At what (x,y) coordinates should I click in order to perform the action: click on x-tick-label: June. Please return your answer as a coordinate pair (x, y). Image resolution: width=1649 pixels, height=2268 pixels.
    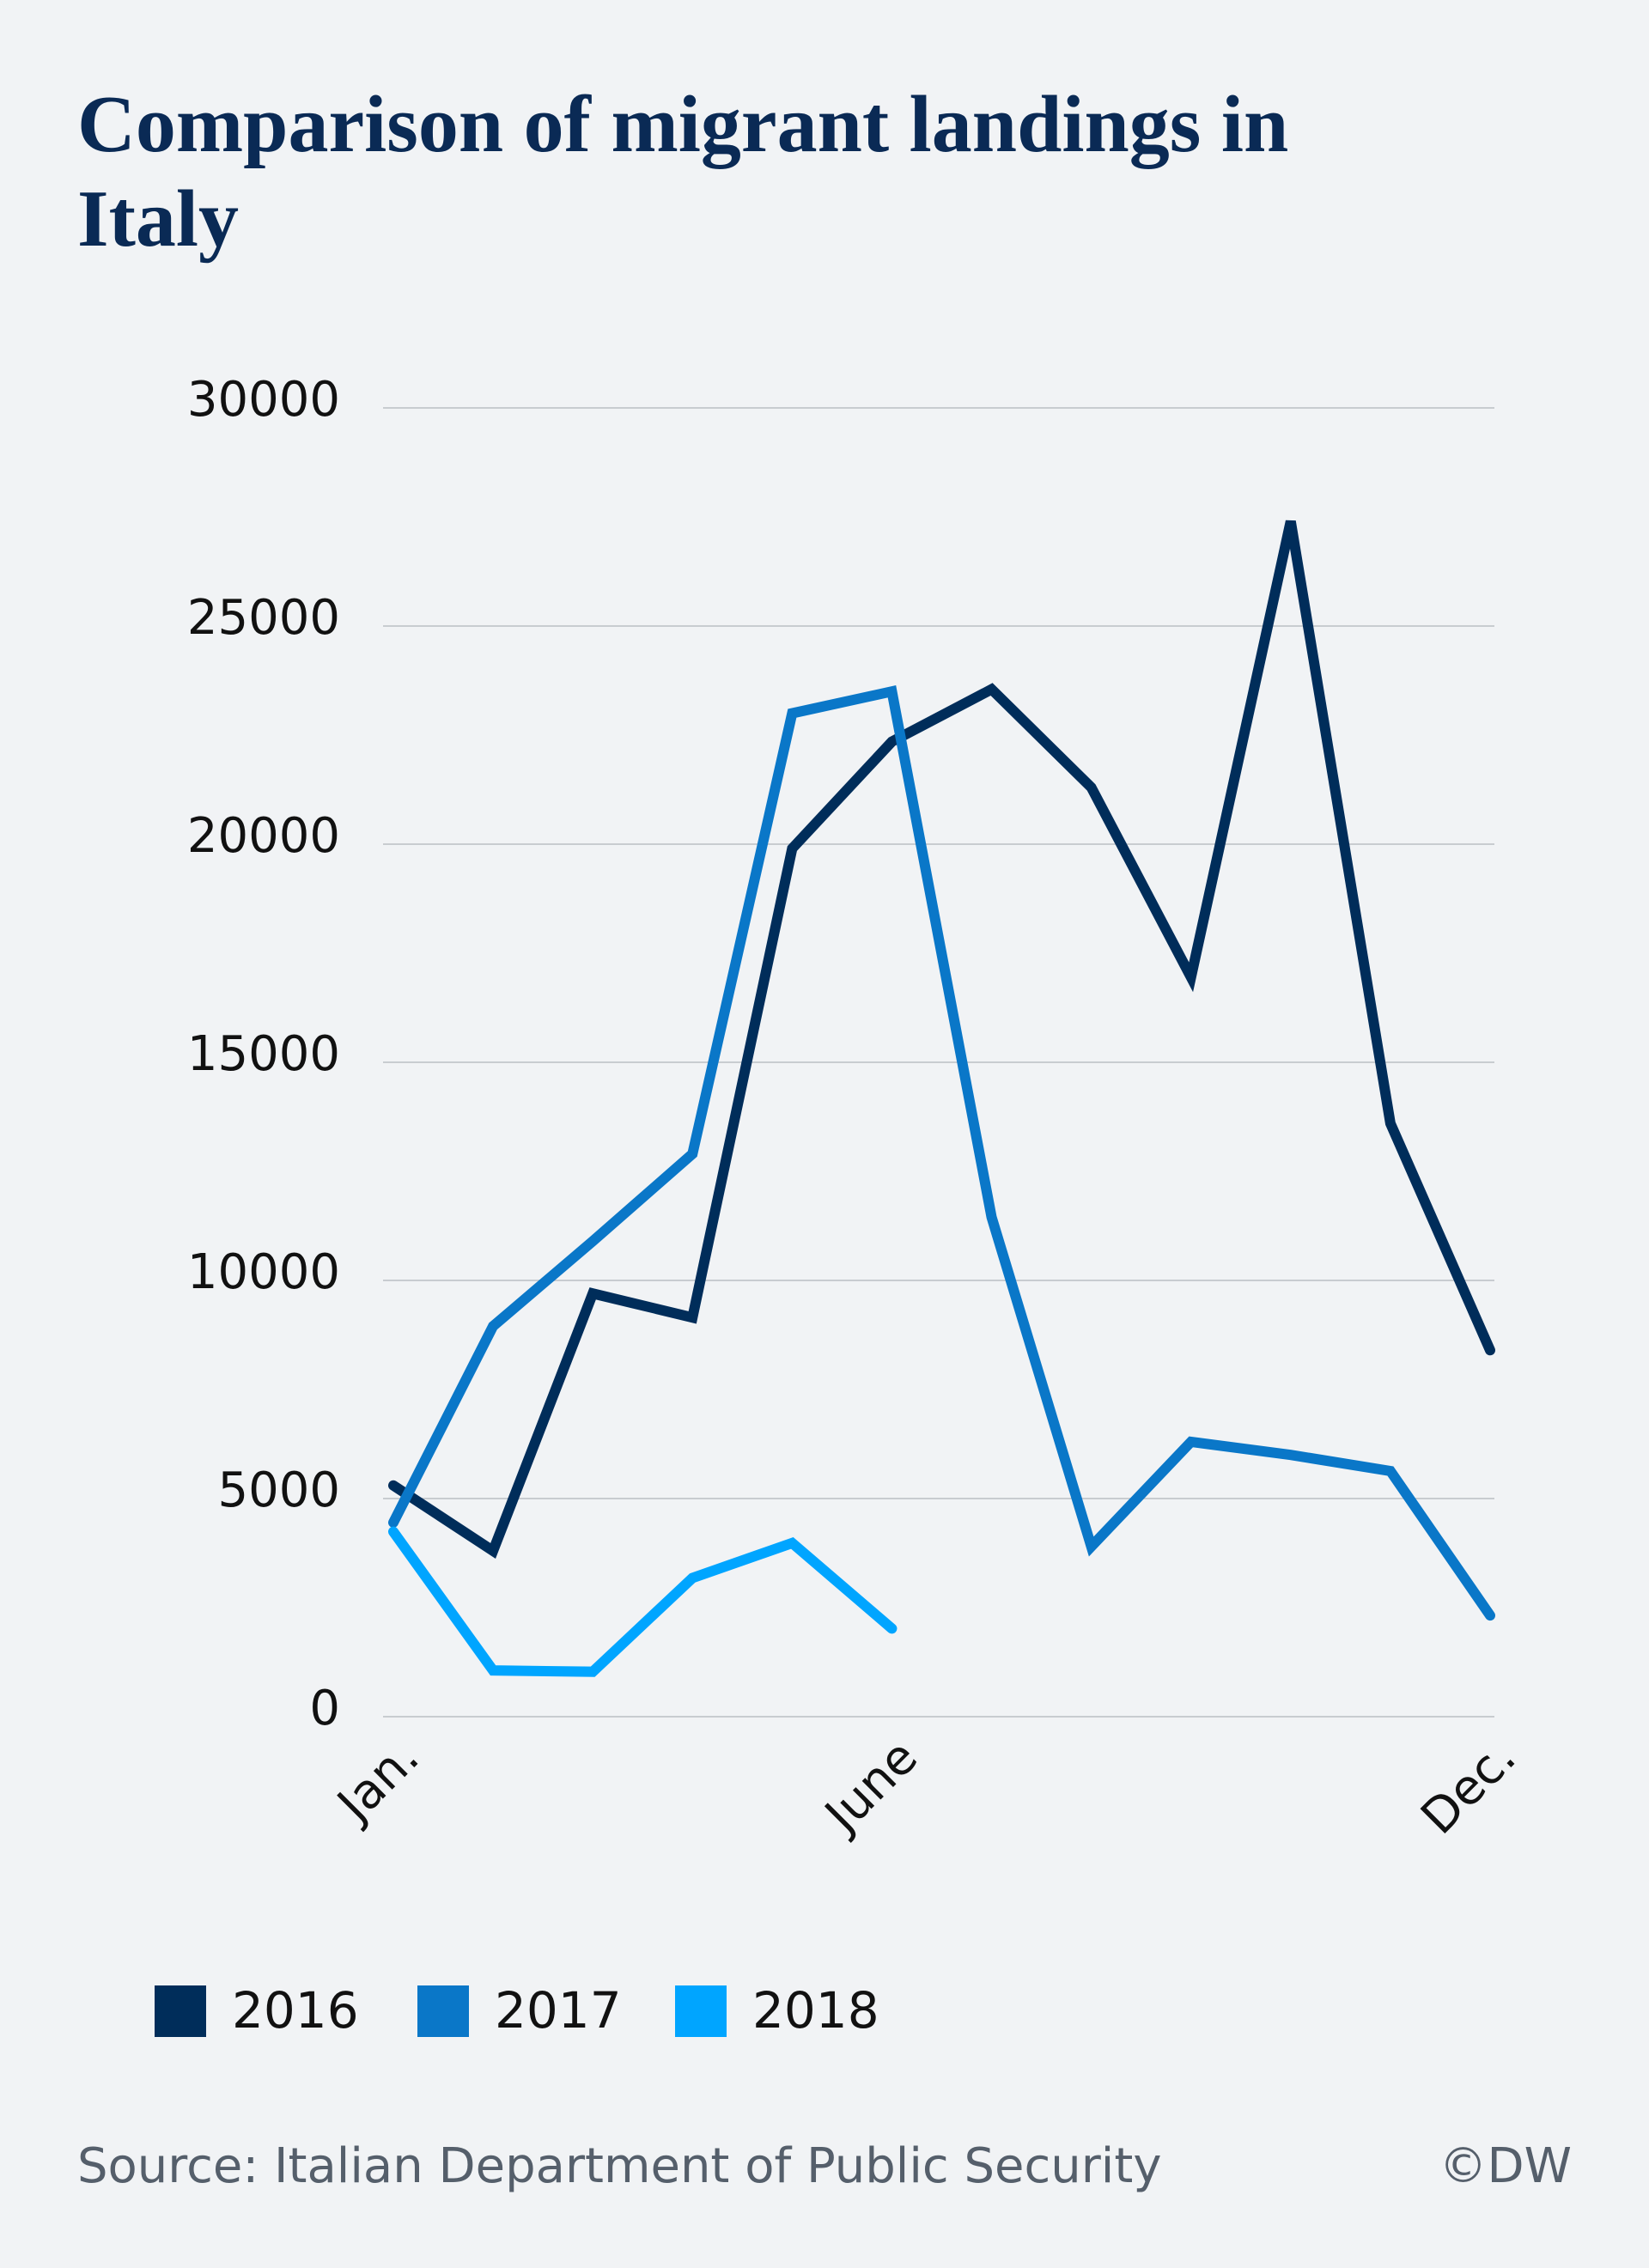
    Looking at the image, I should click on (871, 1788).